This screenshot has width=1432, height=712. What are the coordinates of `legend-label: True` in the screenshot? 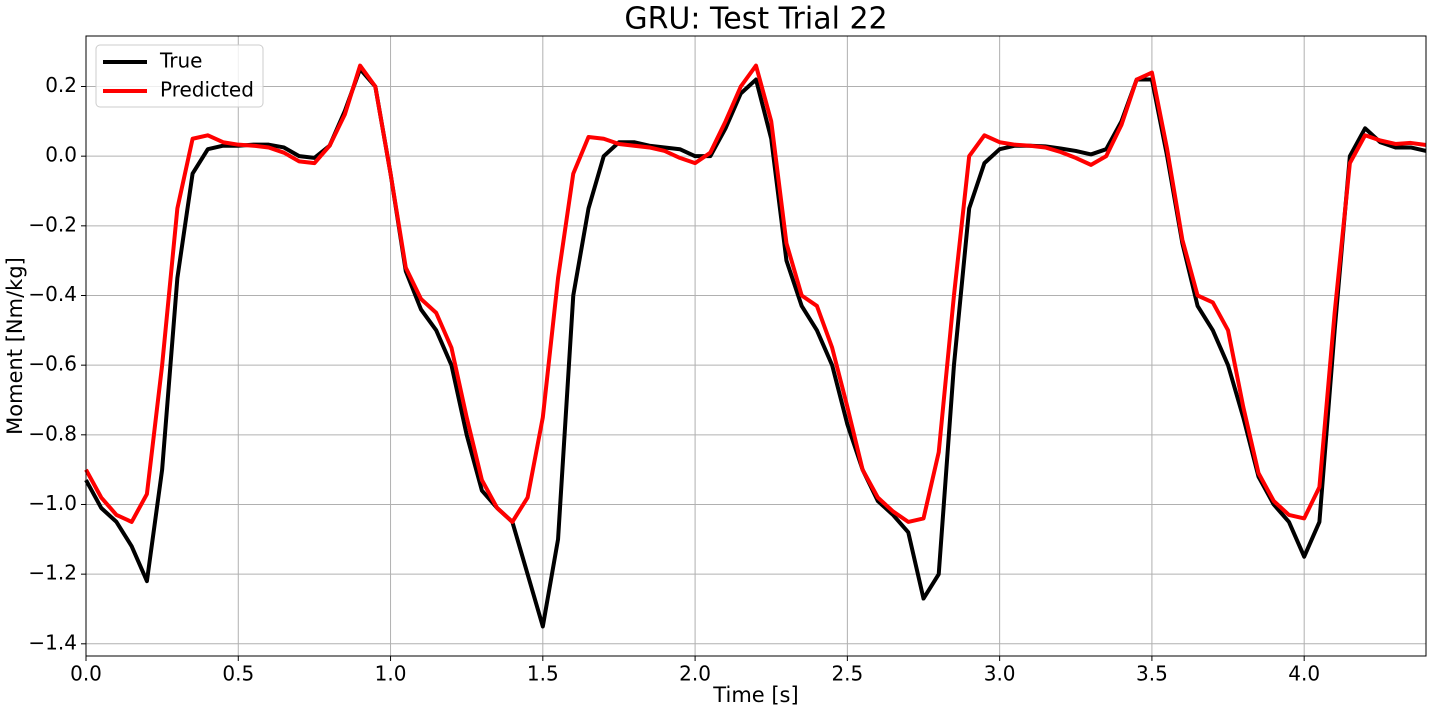 It's located at (180, 61).